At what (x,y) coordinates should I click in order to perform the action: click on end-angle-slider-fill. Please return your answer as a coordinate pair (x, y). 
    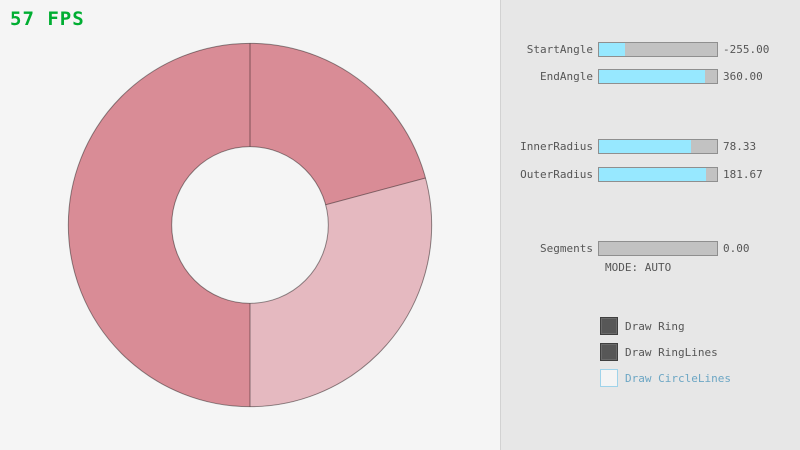
    Looking at the image, I should click on (652, 76).